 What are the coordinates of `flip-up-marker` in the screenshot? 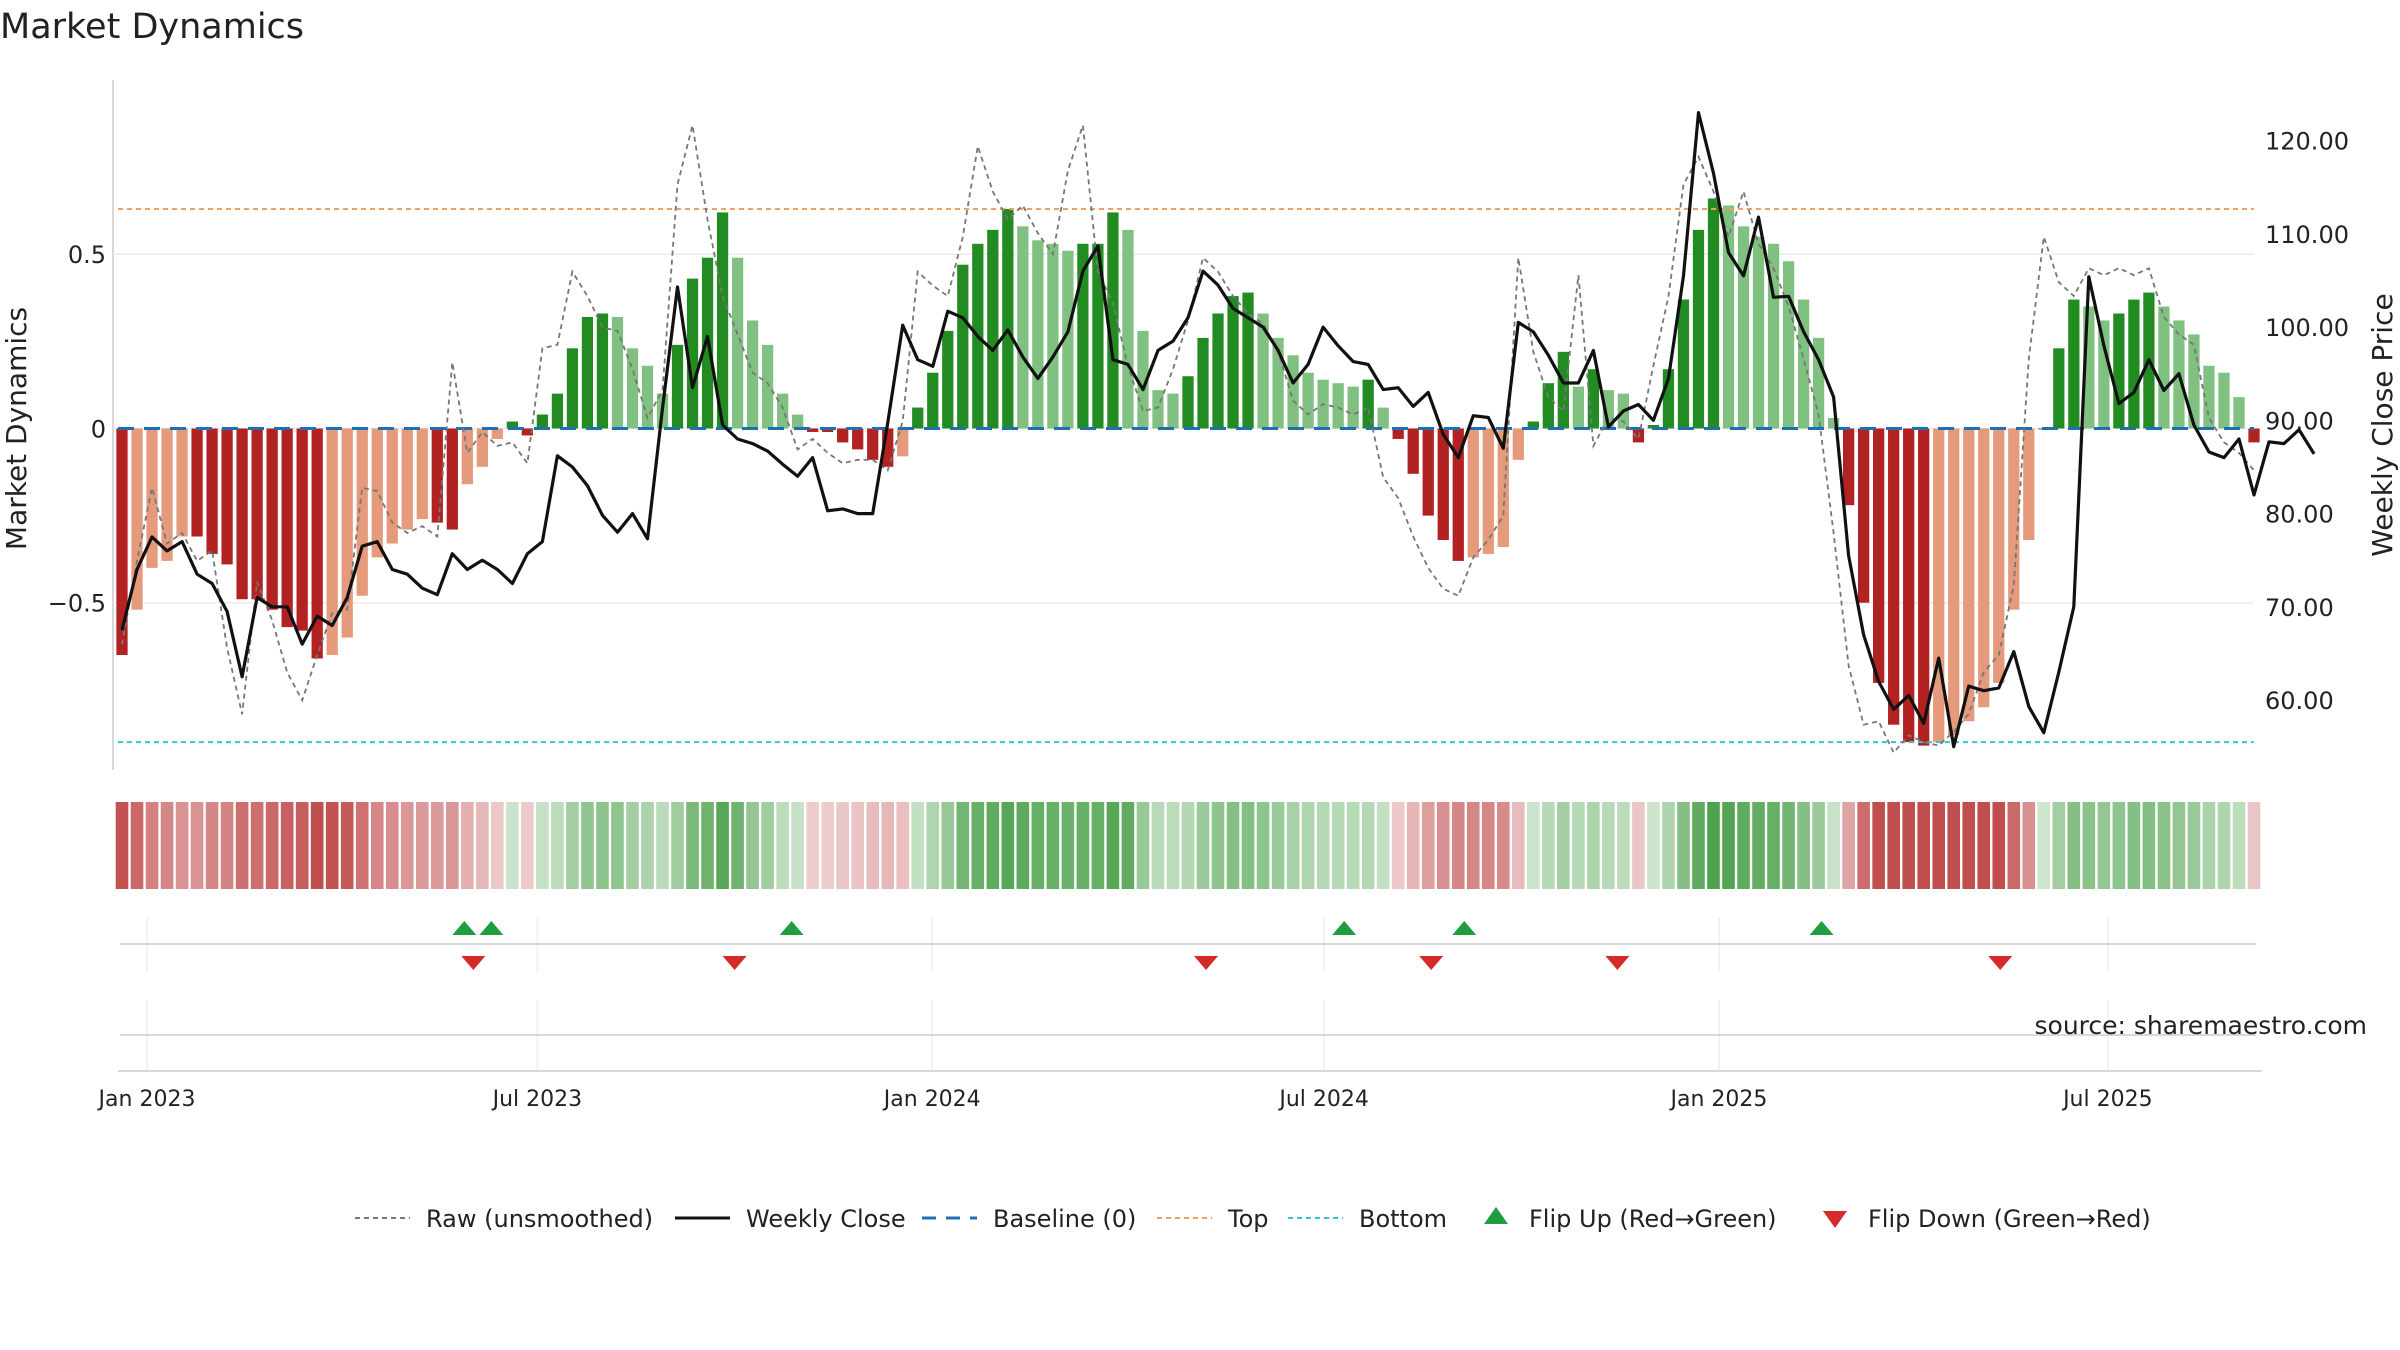 It's located at (491, 928).